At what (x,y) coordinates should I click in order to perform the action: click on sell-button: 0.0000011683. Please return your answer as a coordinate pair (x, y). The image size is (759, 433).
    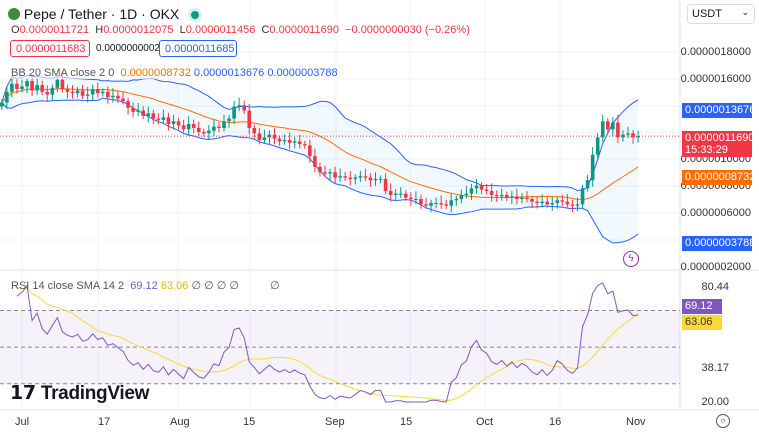
    Looking at the image, I should click on (50, 48).